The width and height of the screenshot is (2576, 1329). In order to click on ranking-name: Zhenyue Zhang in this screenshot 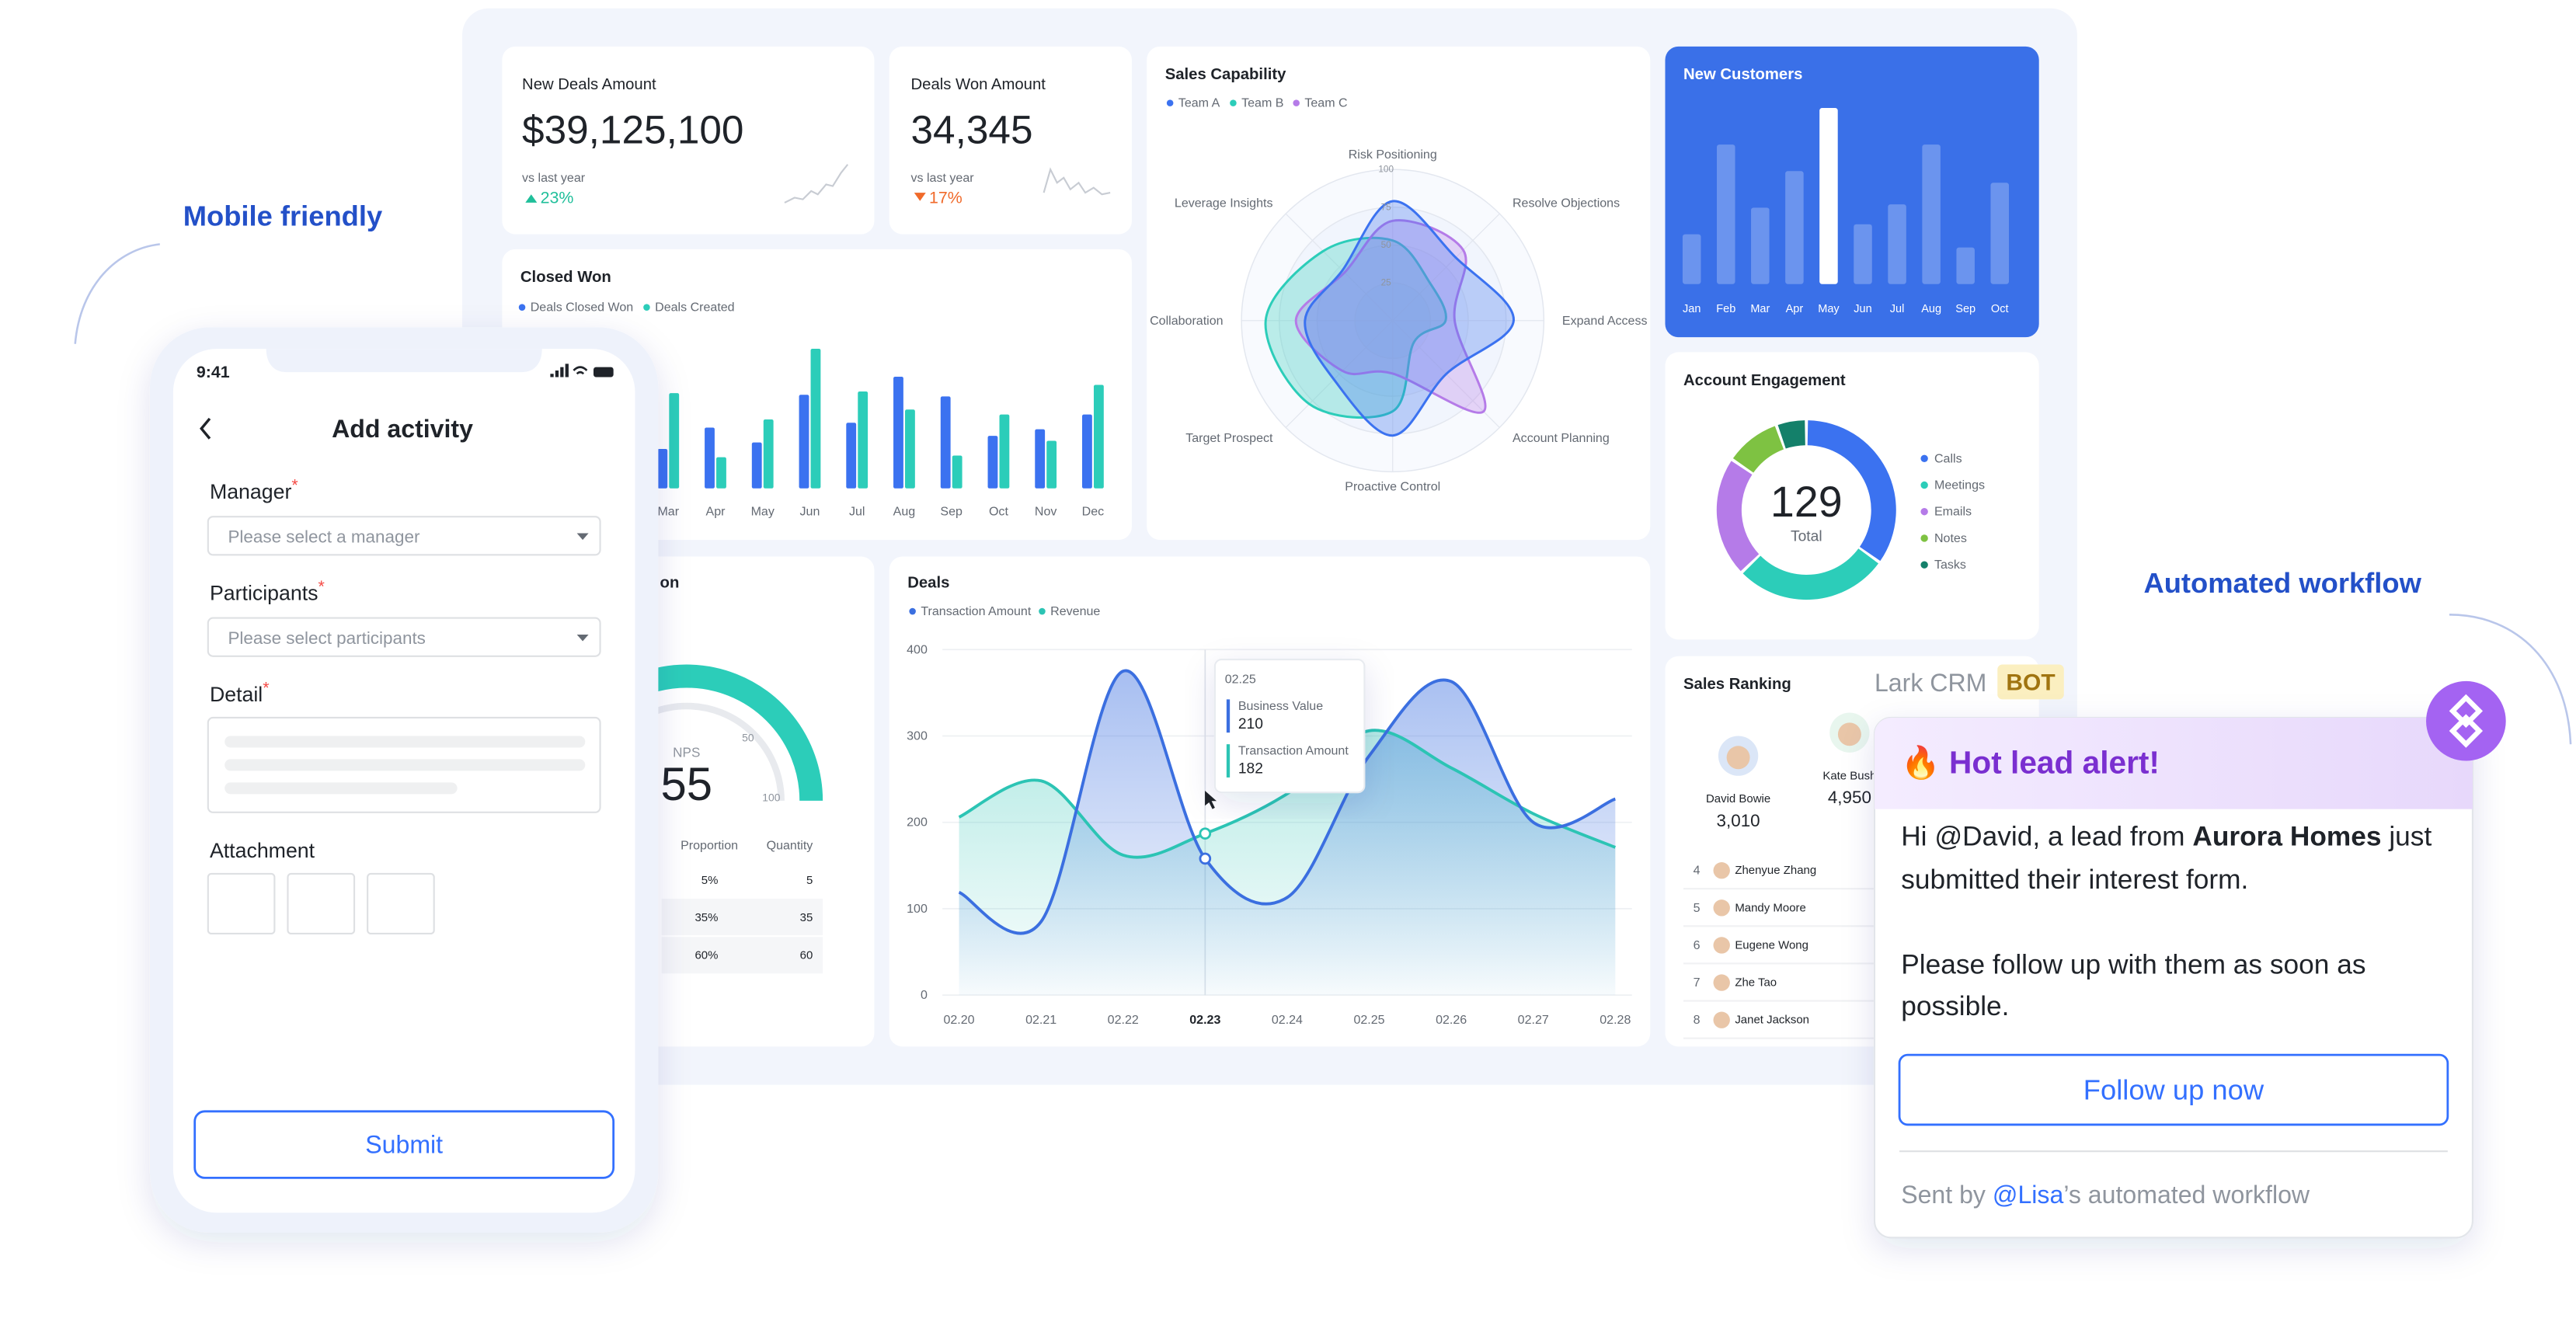, I will do `click(1775, 870)`.